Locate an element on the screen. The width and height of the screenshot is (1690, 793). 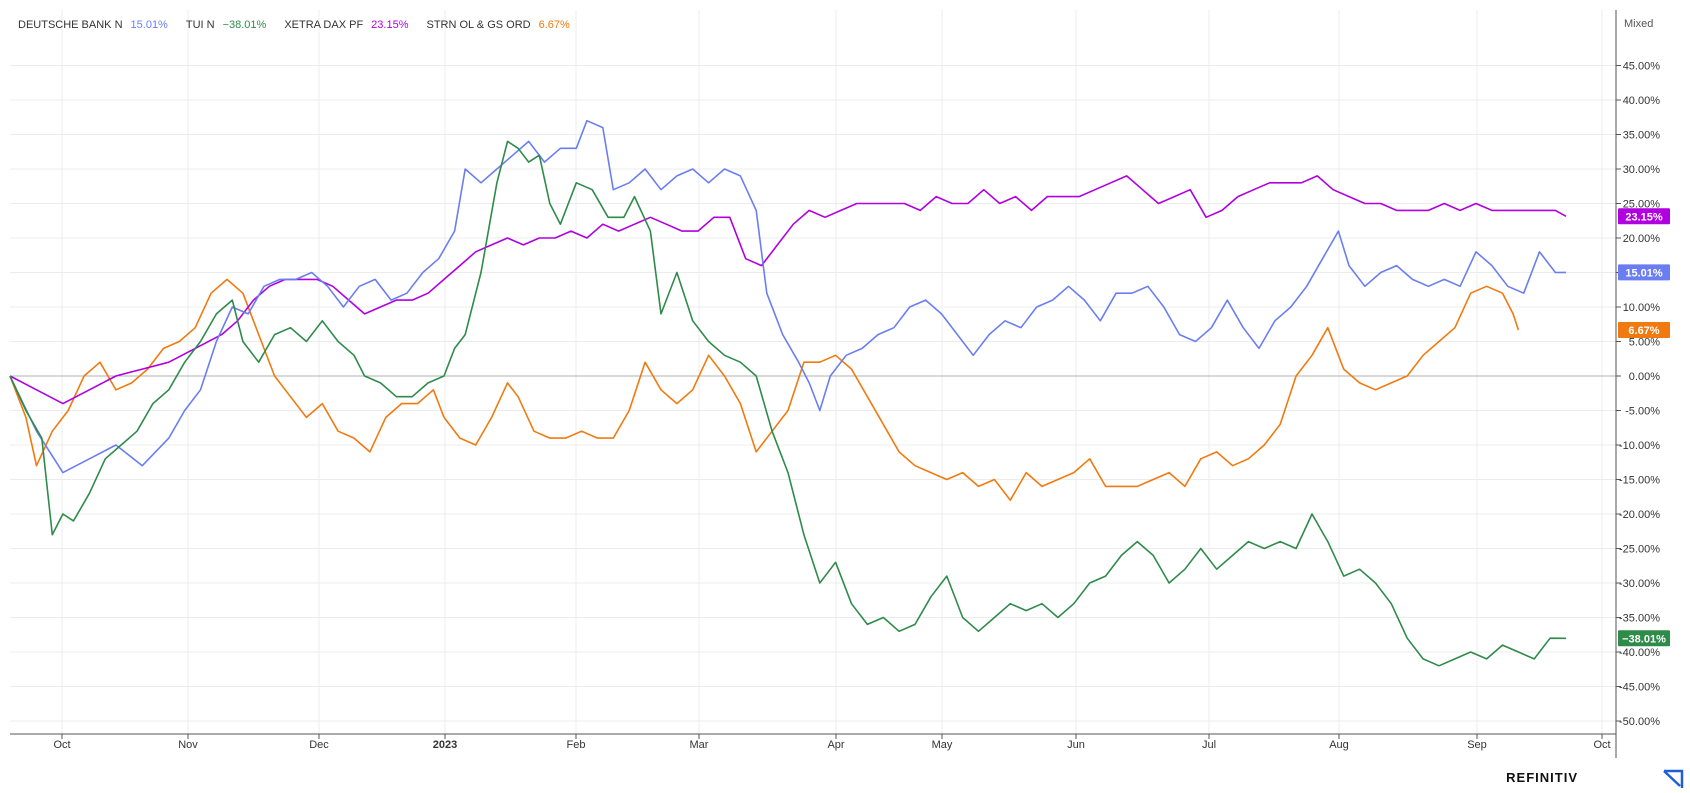
y-tick-label: -10.00% is located at coordinates (1639, 446).